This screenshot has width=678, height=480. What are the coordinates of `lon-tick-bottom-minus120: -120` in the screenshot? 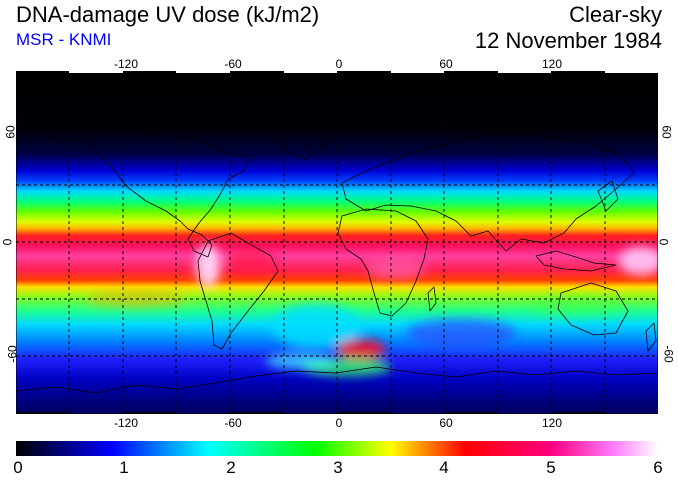 It's located at (126, 423).